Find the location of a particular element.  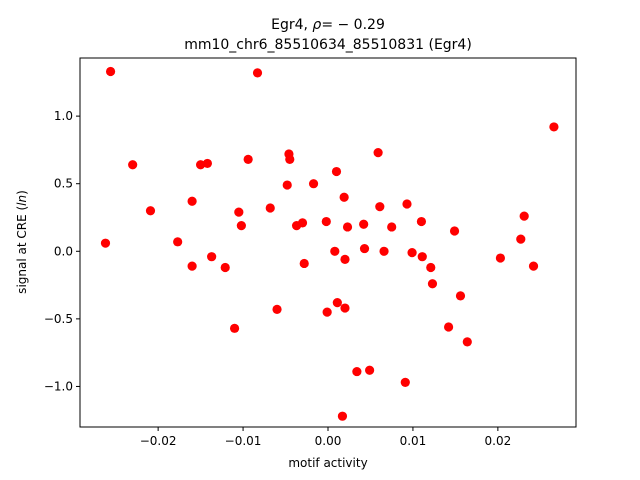

y-tick-label-1: −0.5 is located at coordinates (58, 319).